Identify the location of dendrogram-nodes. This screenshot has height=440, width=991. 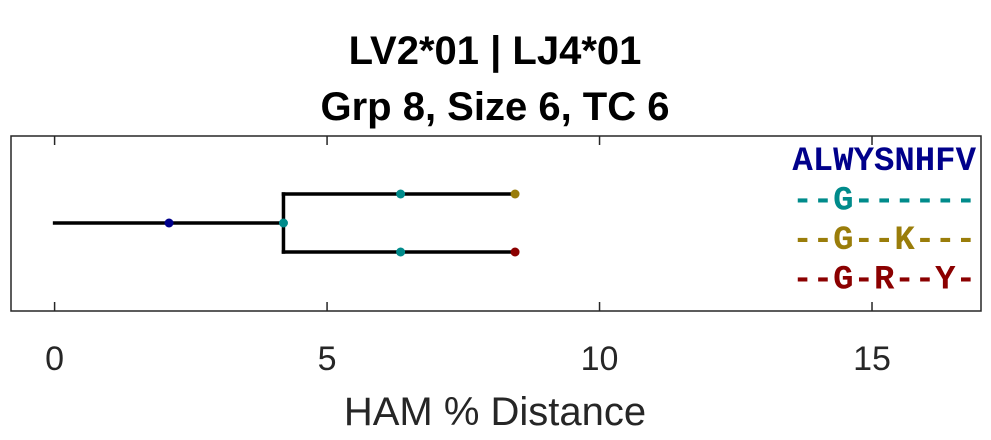
(342, 223).